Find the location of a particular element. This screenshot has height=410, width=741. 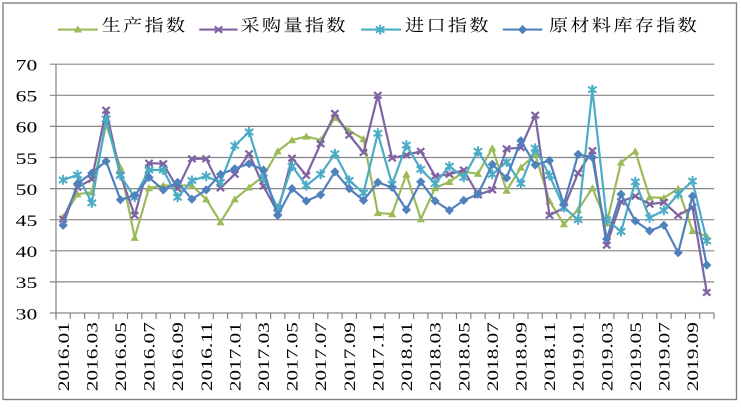

svg-text: 2018.01 is located at coordinates (407, 356).